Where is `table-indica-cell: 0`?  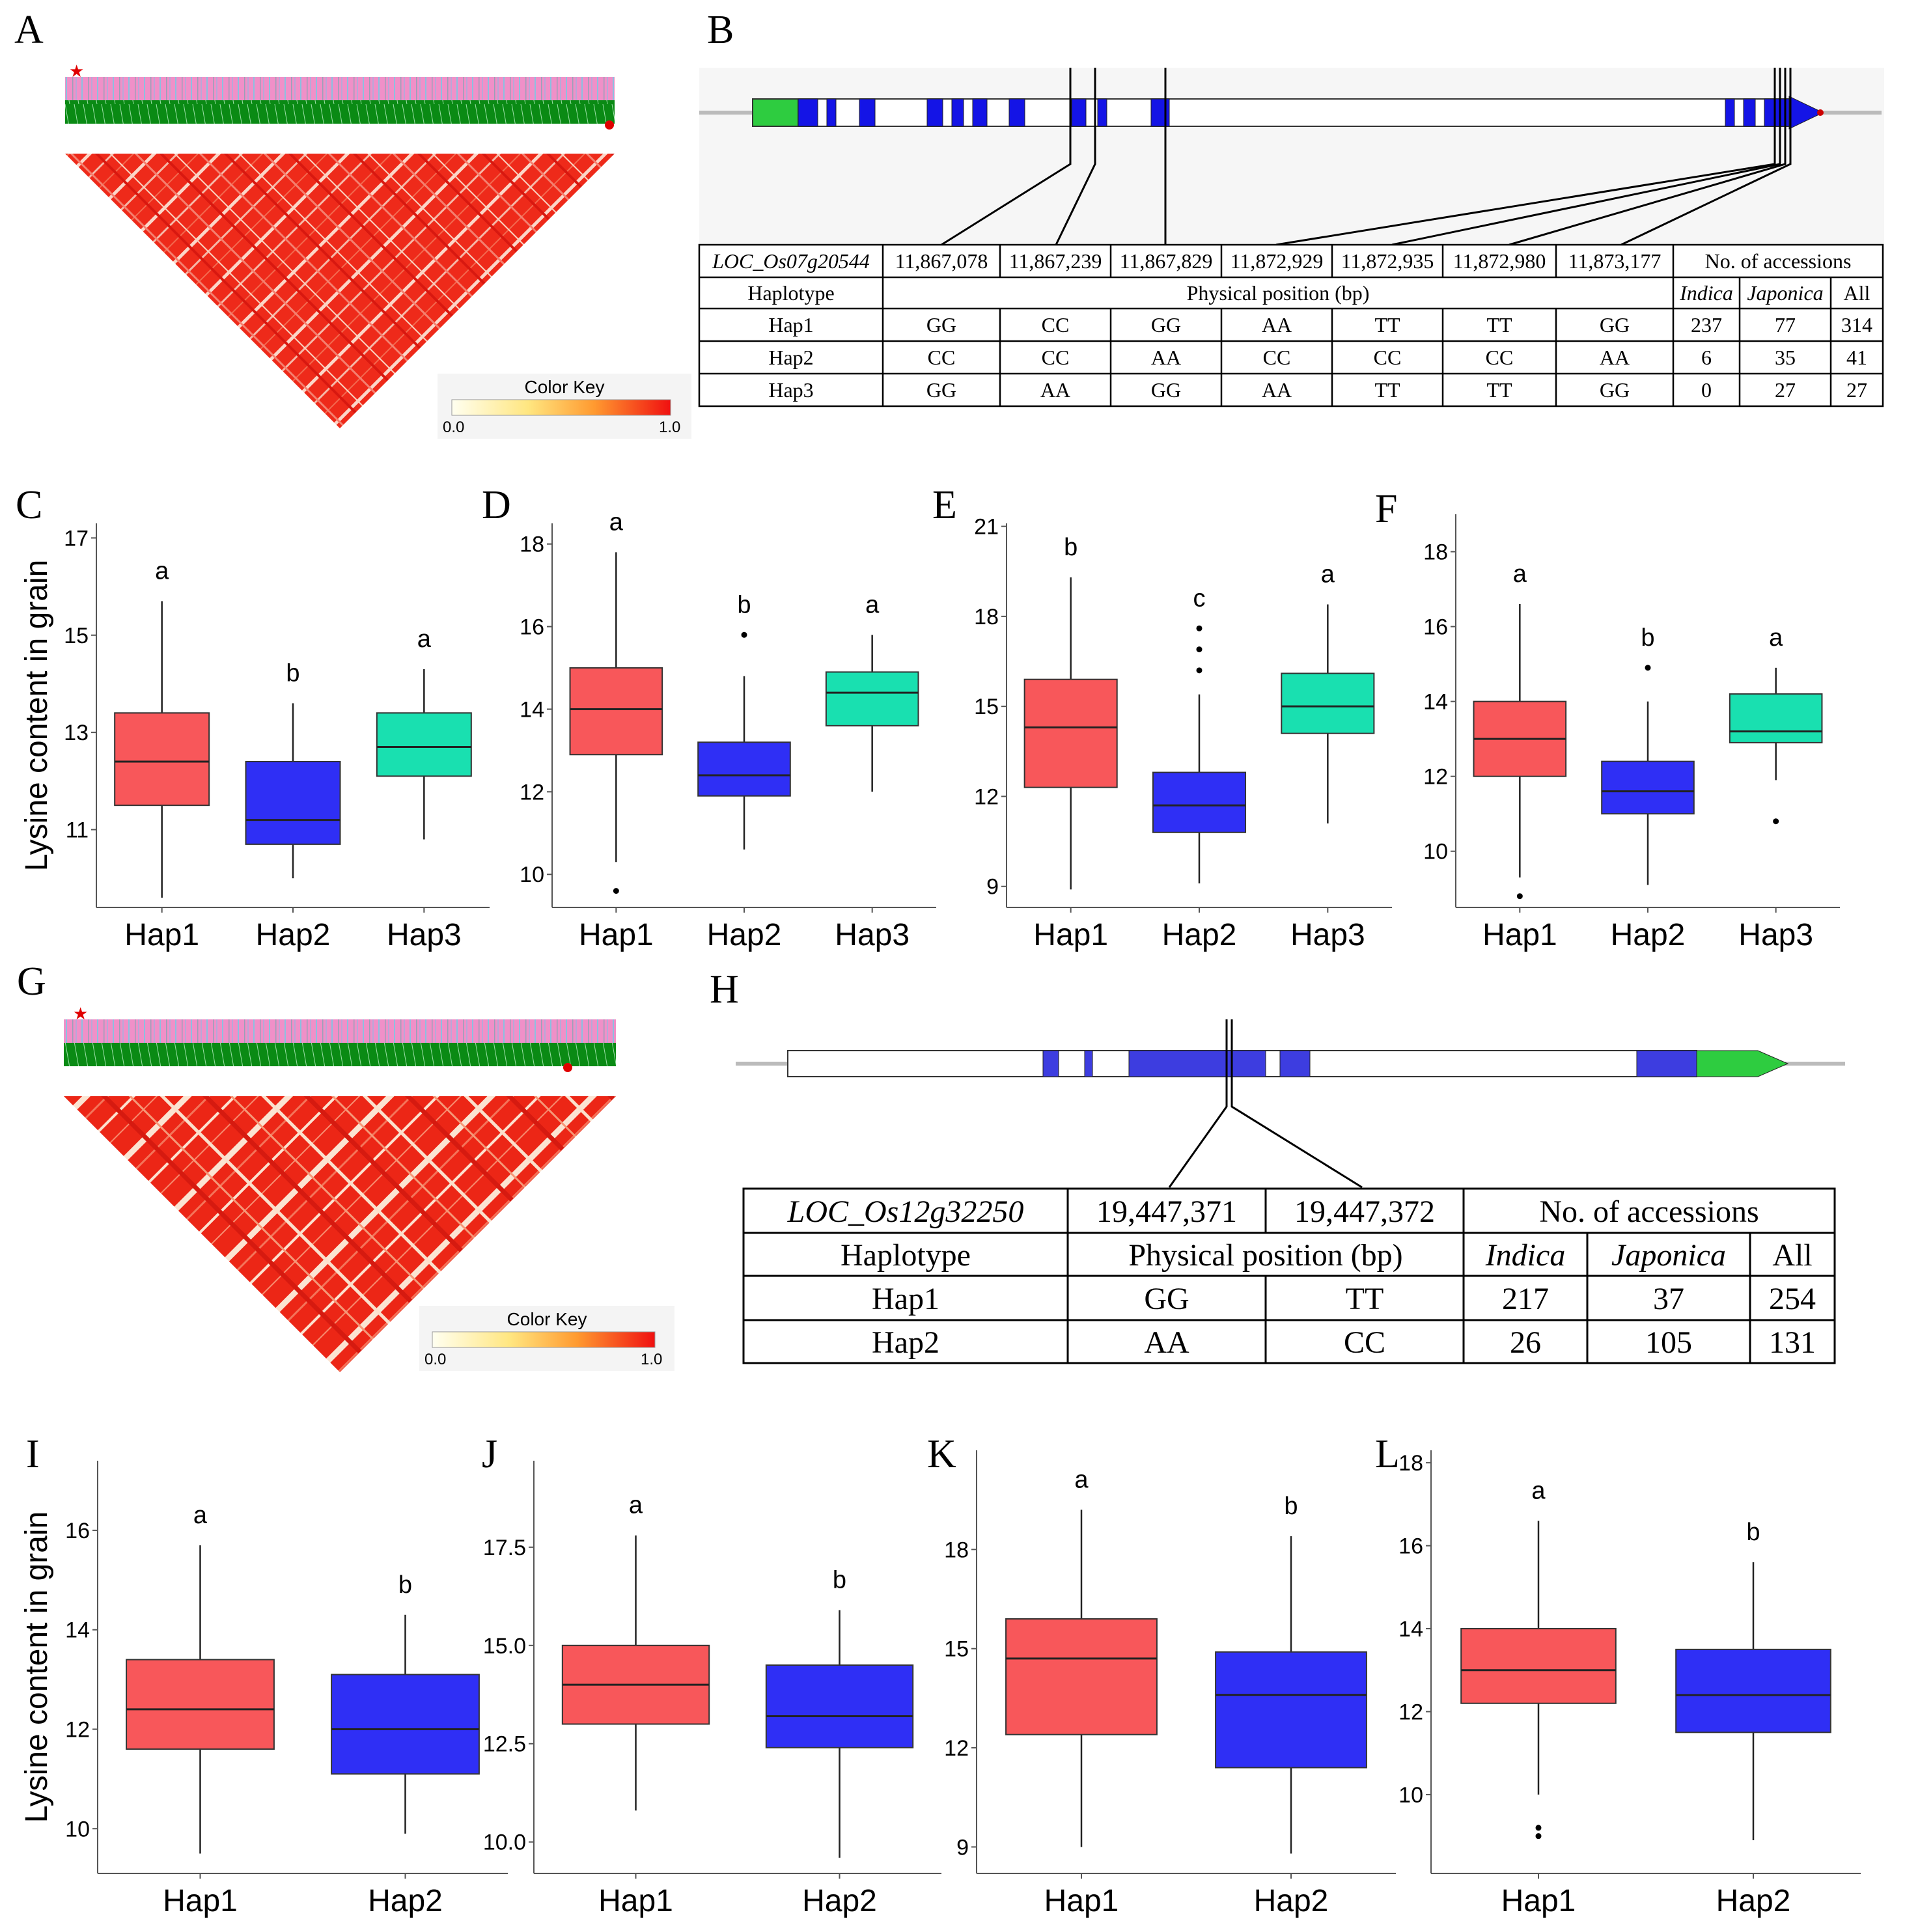 table-indica-cell: 0 is located at coordinates (1706, 390).